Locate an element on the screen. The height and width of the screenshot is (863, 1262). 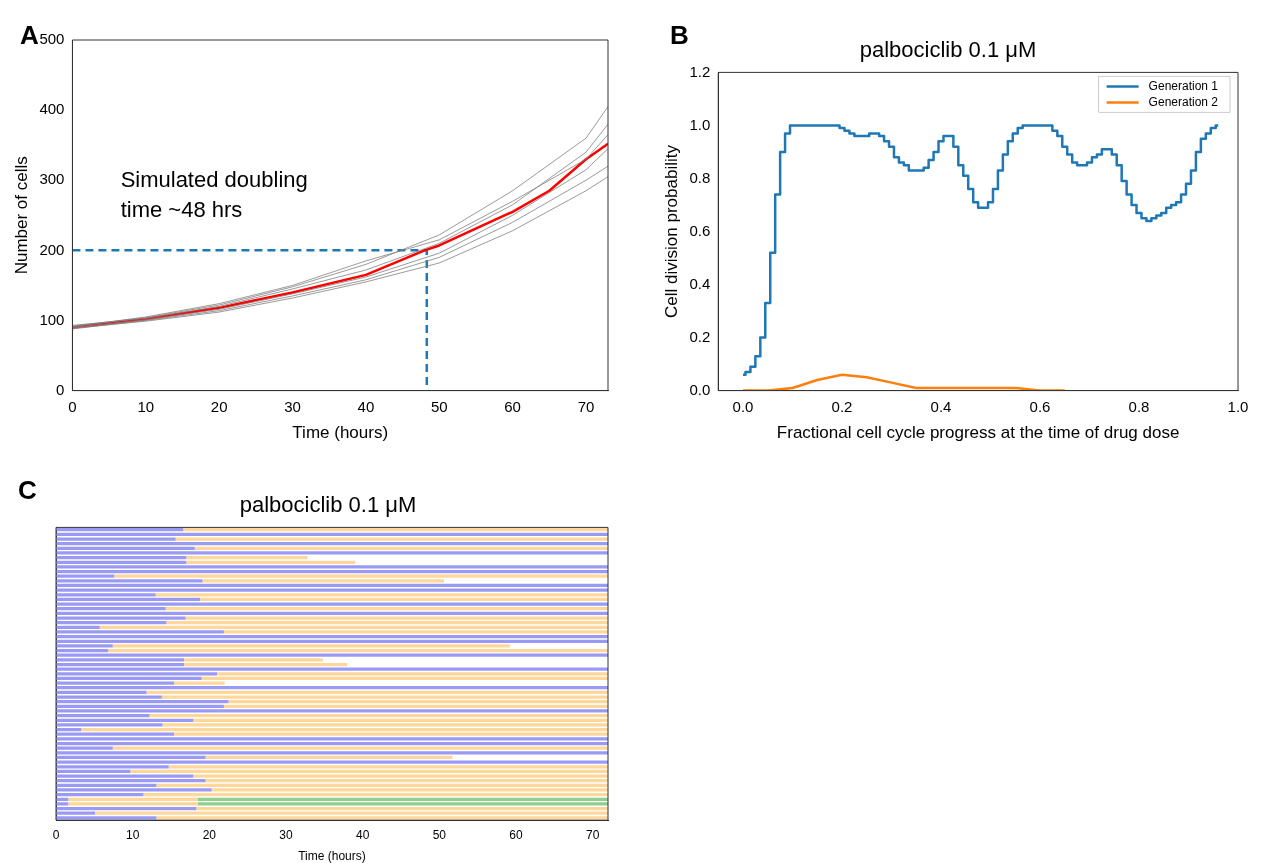
x-tick-label: 0.2 is located at coordinates (842, 406).